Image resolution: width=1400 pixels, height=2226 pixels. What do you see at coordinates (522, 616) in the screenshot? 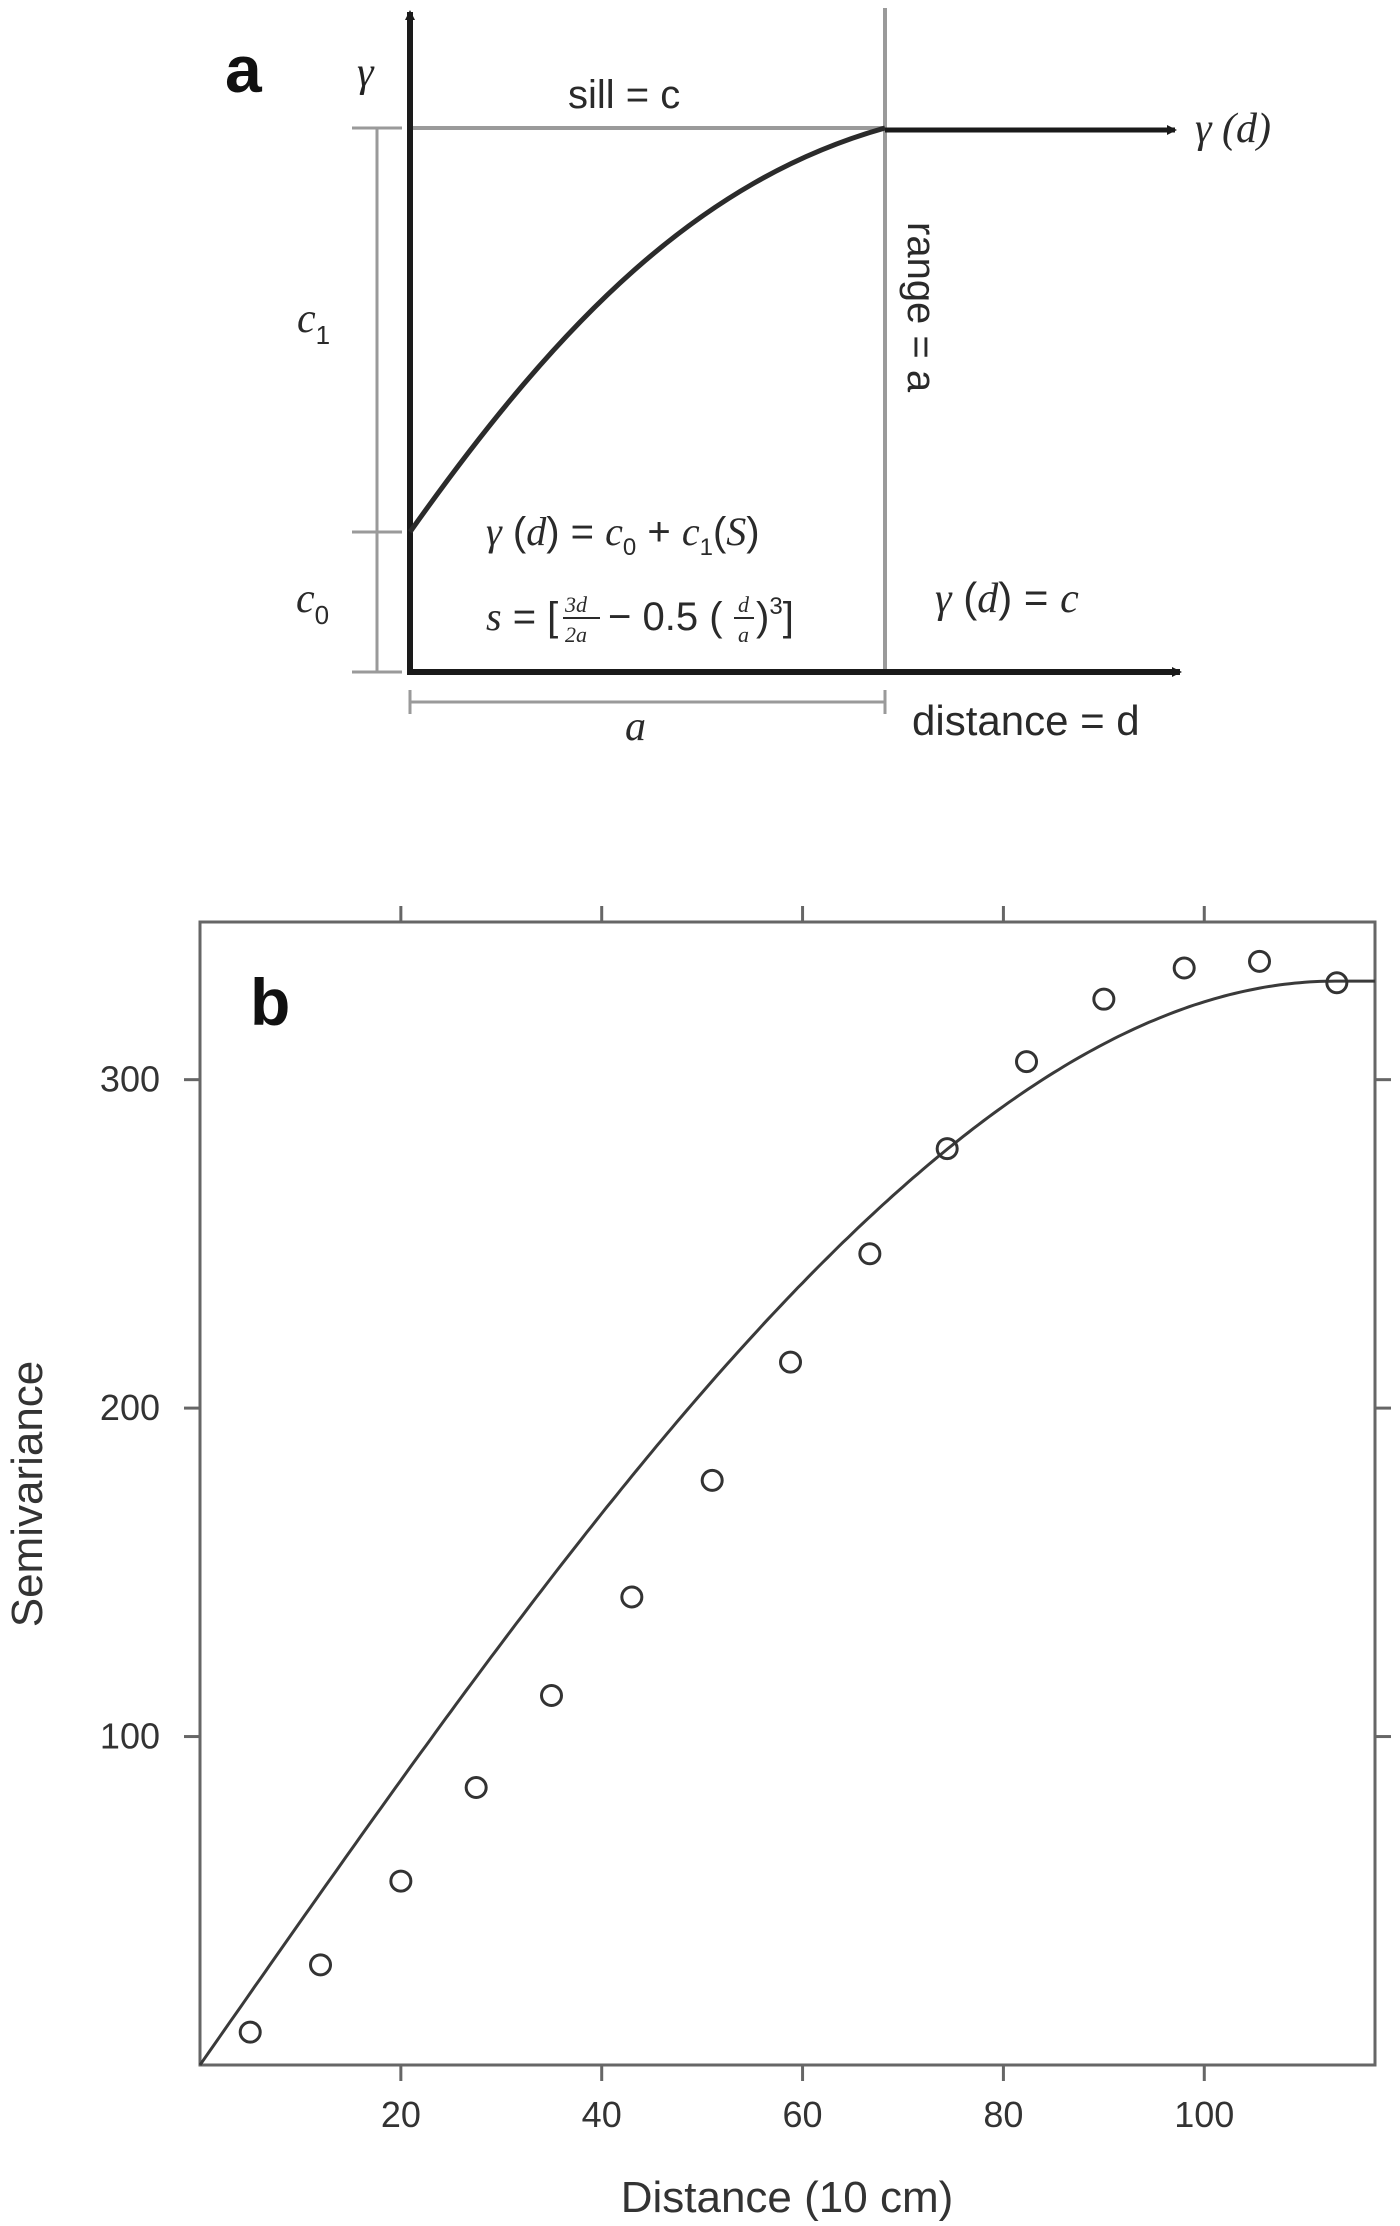
I see `svg-text: s = [` at bounding box center [522, 616].